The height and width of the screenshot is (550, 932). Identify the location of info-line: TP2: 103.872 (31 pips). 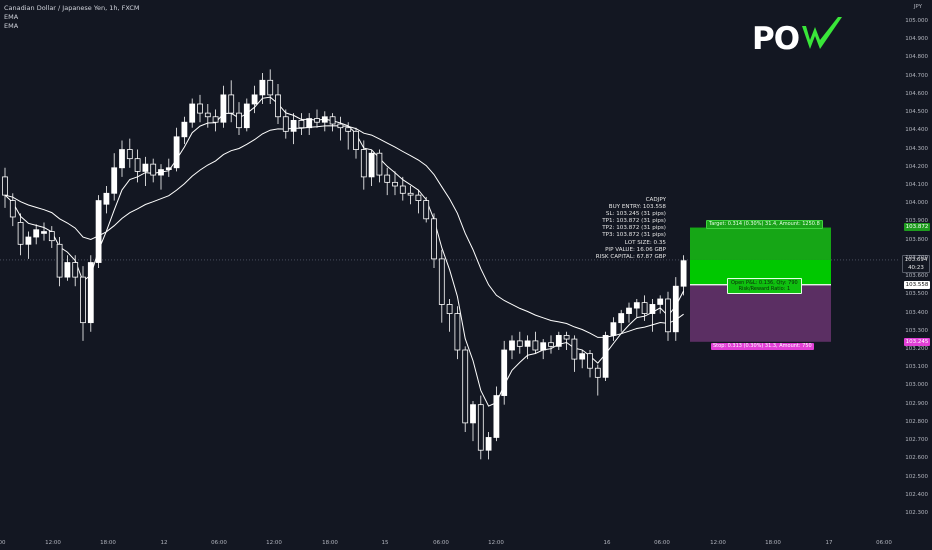
(634, 228).